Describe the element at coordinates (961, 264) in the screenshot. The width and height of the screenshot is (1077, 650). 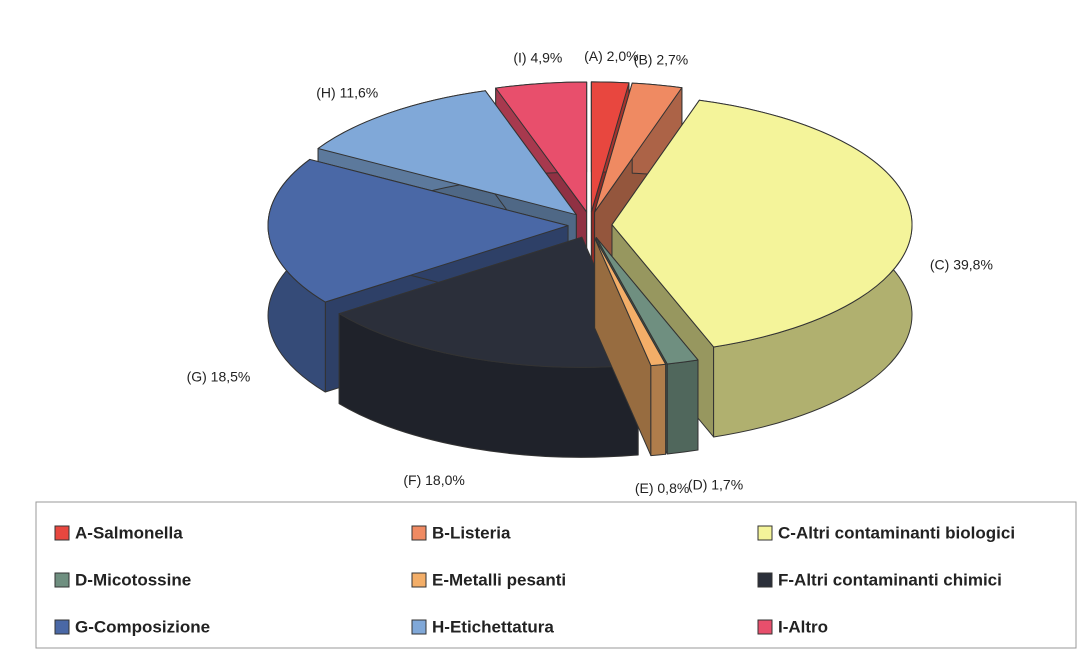
I see `data-label: (C) 39,8%` at that location.